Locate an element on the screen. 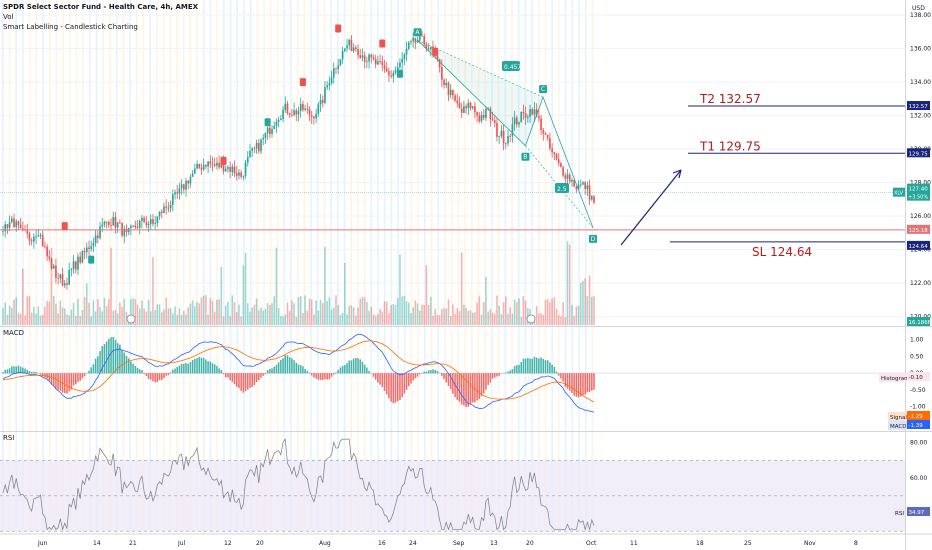 This screenshot has width=932, height=550. time-axis-tick: 14 is located at coordinates (97, 543).